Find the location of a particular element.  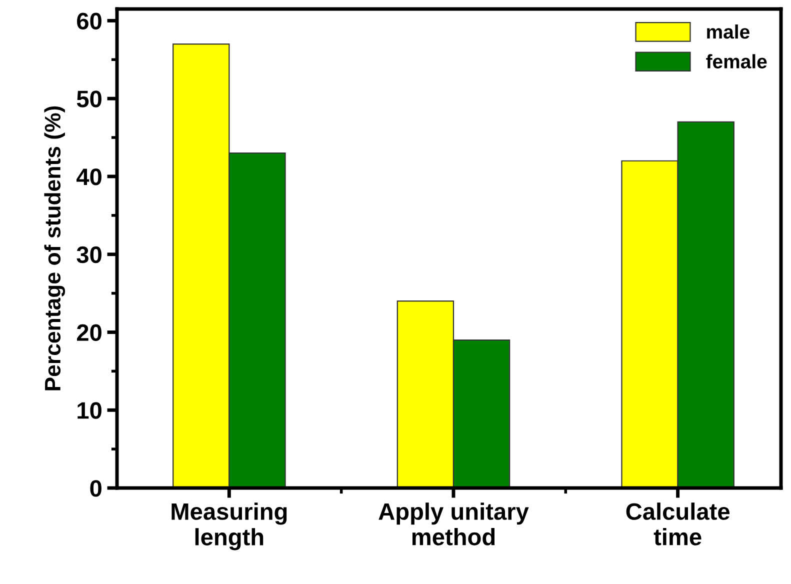

y-tick-label: 50 is located at coordinates (89, 99).